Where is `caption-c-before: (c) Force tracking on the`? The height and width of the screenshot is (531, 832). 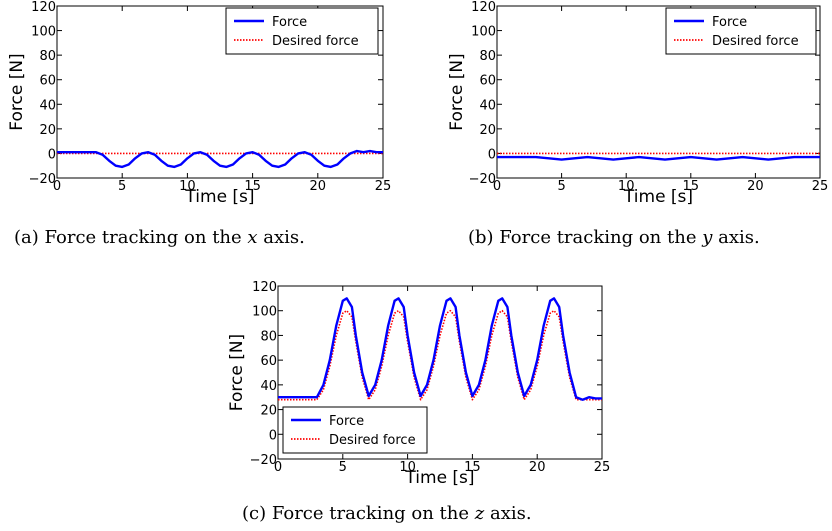
caption-c-before: (c) Force tracking on the is located at coordinates (358, 513).